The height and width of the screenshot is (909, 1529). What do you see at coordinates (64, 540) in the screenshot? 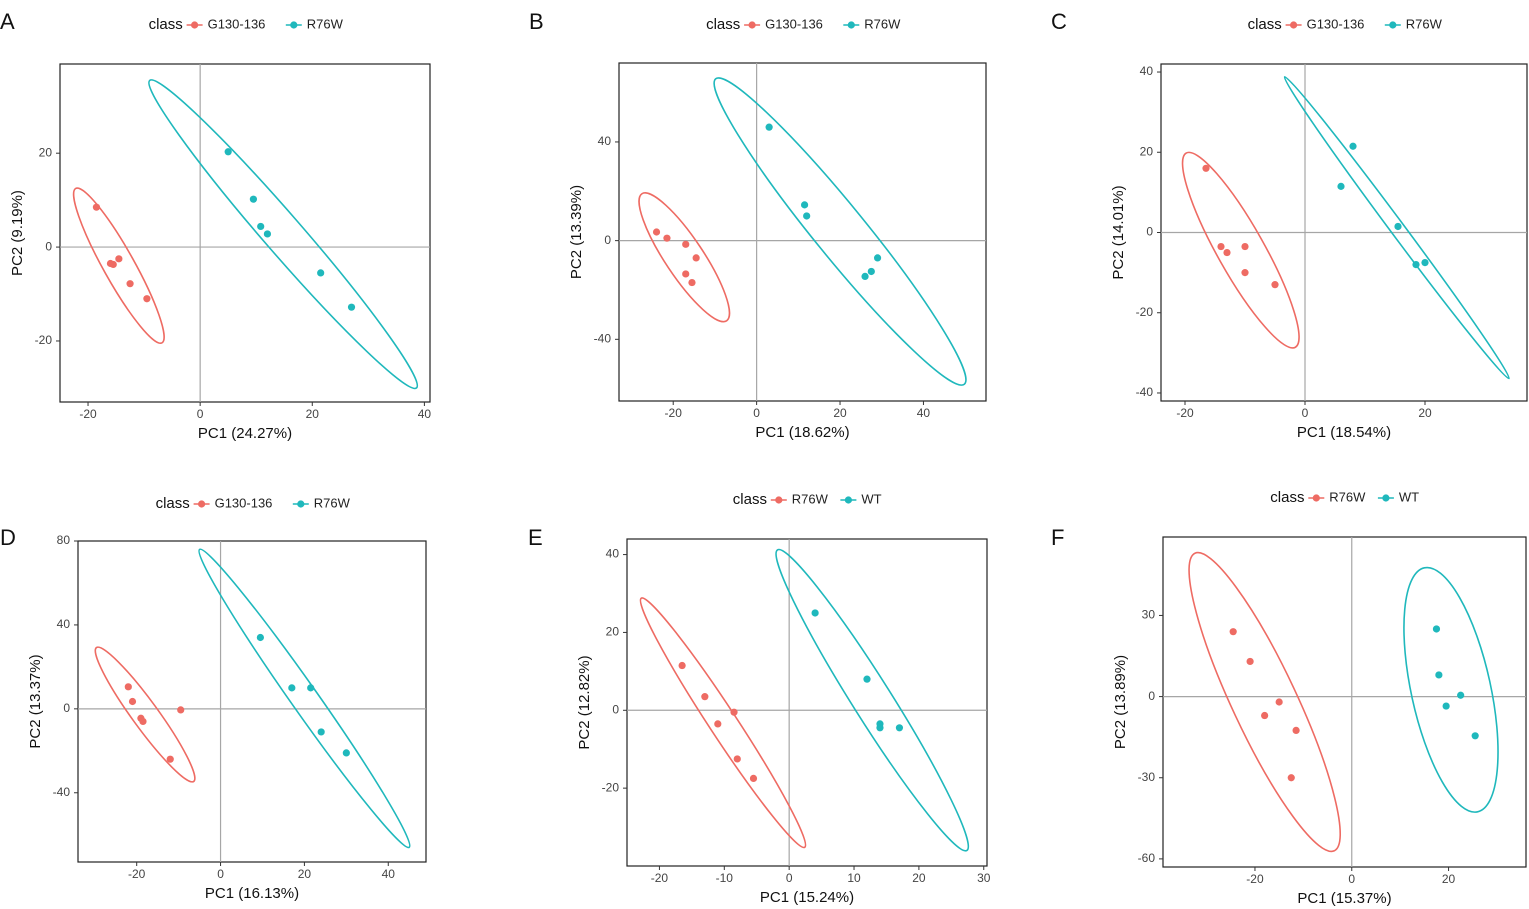
I see `y-tick-label: 80` at bounding box center [64, 540].